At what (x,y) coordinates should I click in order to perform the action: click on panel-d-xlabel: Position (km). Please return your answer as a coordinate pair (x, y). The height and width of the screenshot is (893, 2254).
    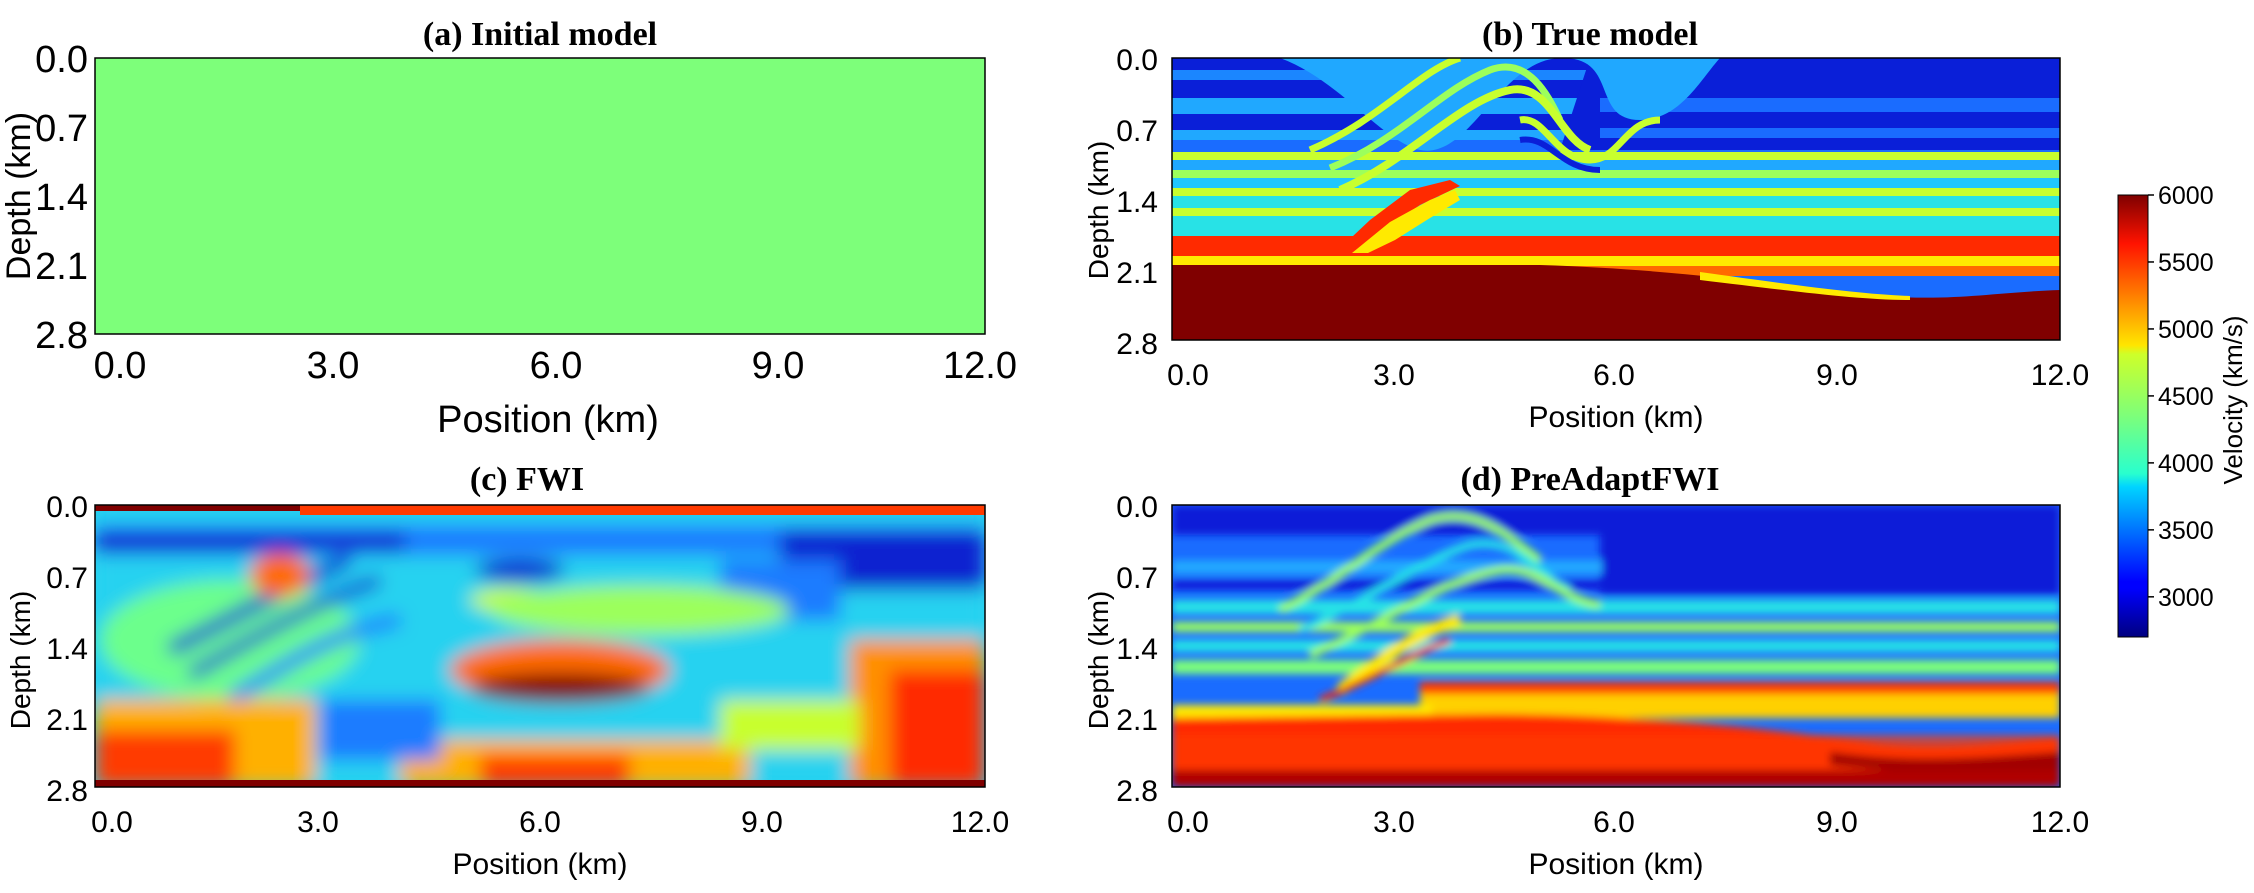
    Looking at the image, I should click on (1615, 864).